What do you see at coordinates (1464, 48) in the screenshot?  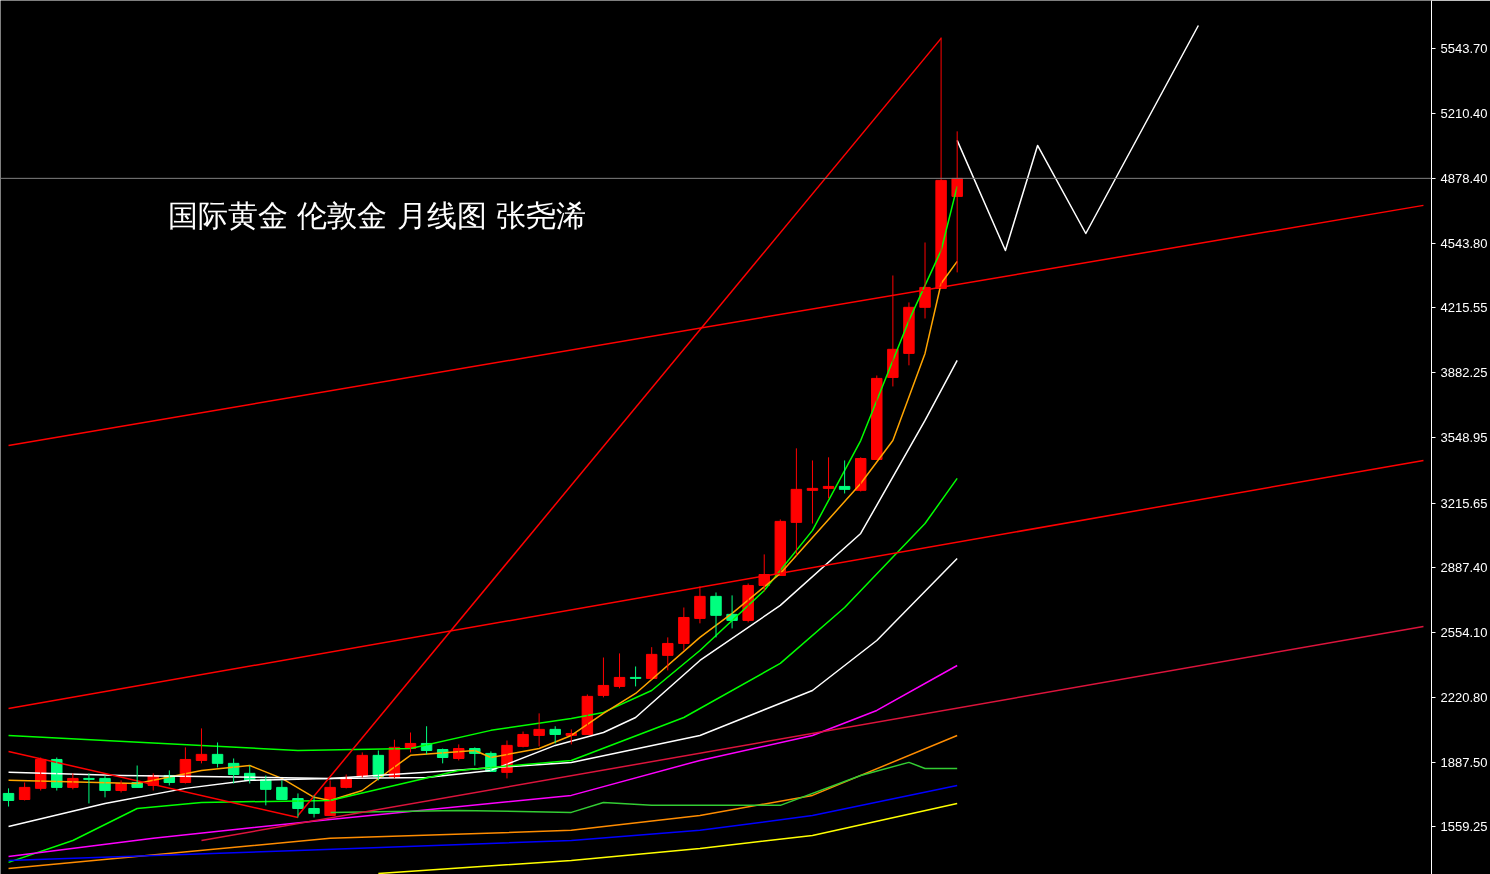 I see `y-tick-label: 5543.70` at bounding box center [1464, 48].